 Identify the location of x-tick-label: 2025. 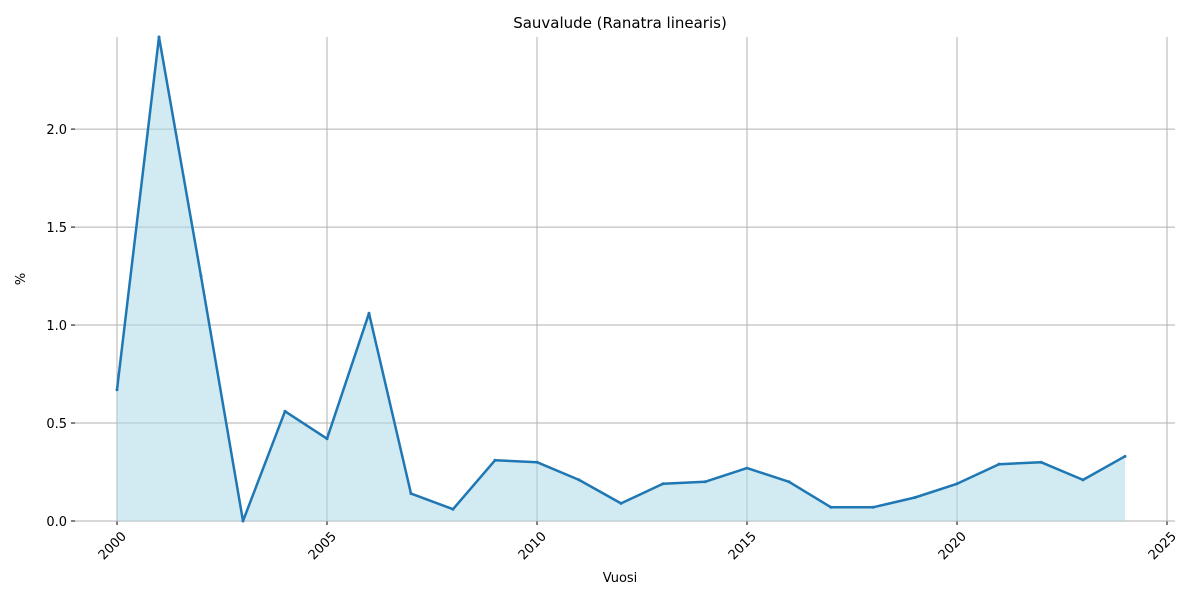
(1163, 546).